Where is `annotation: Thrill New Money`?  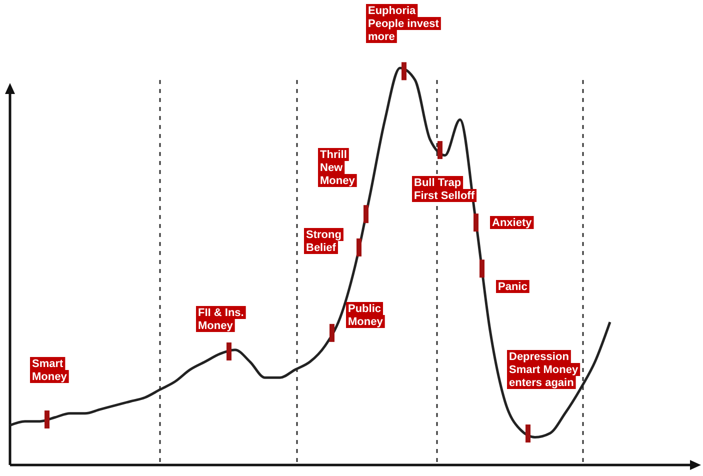 annotation: Thrill New Money is located at coordinates (338, 168).